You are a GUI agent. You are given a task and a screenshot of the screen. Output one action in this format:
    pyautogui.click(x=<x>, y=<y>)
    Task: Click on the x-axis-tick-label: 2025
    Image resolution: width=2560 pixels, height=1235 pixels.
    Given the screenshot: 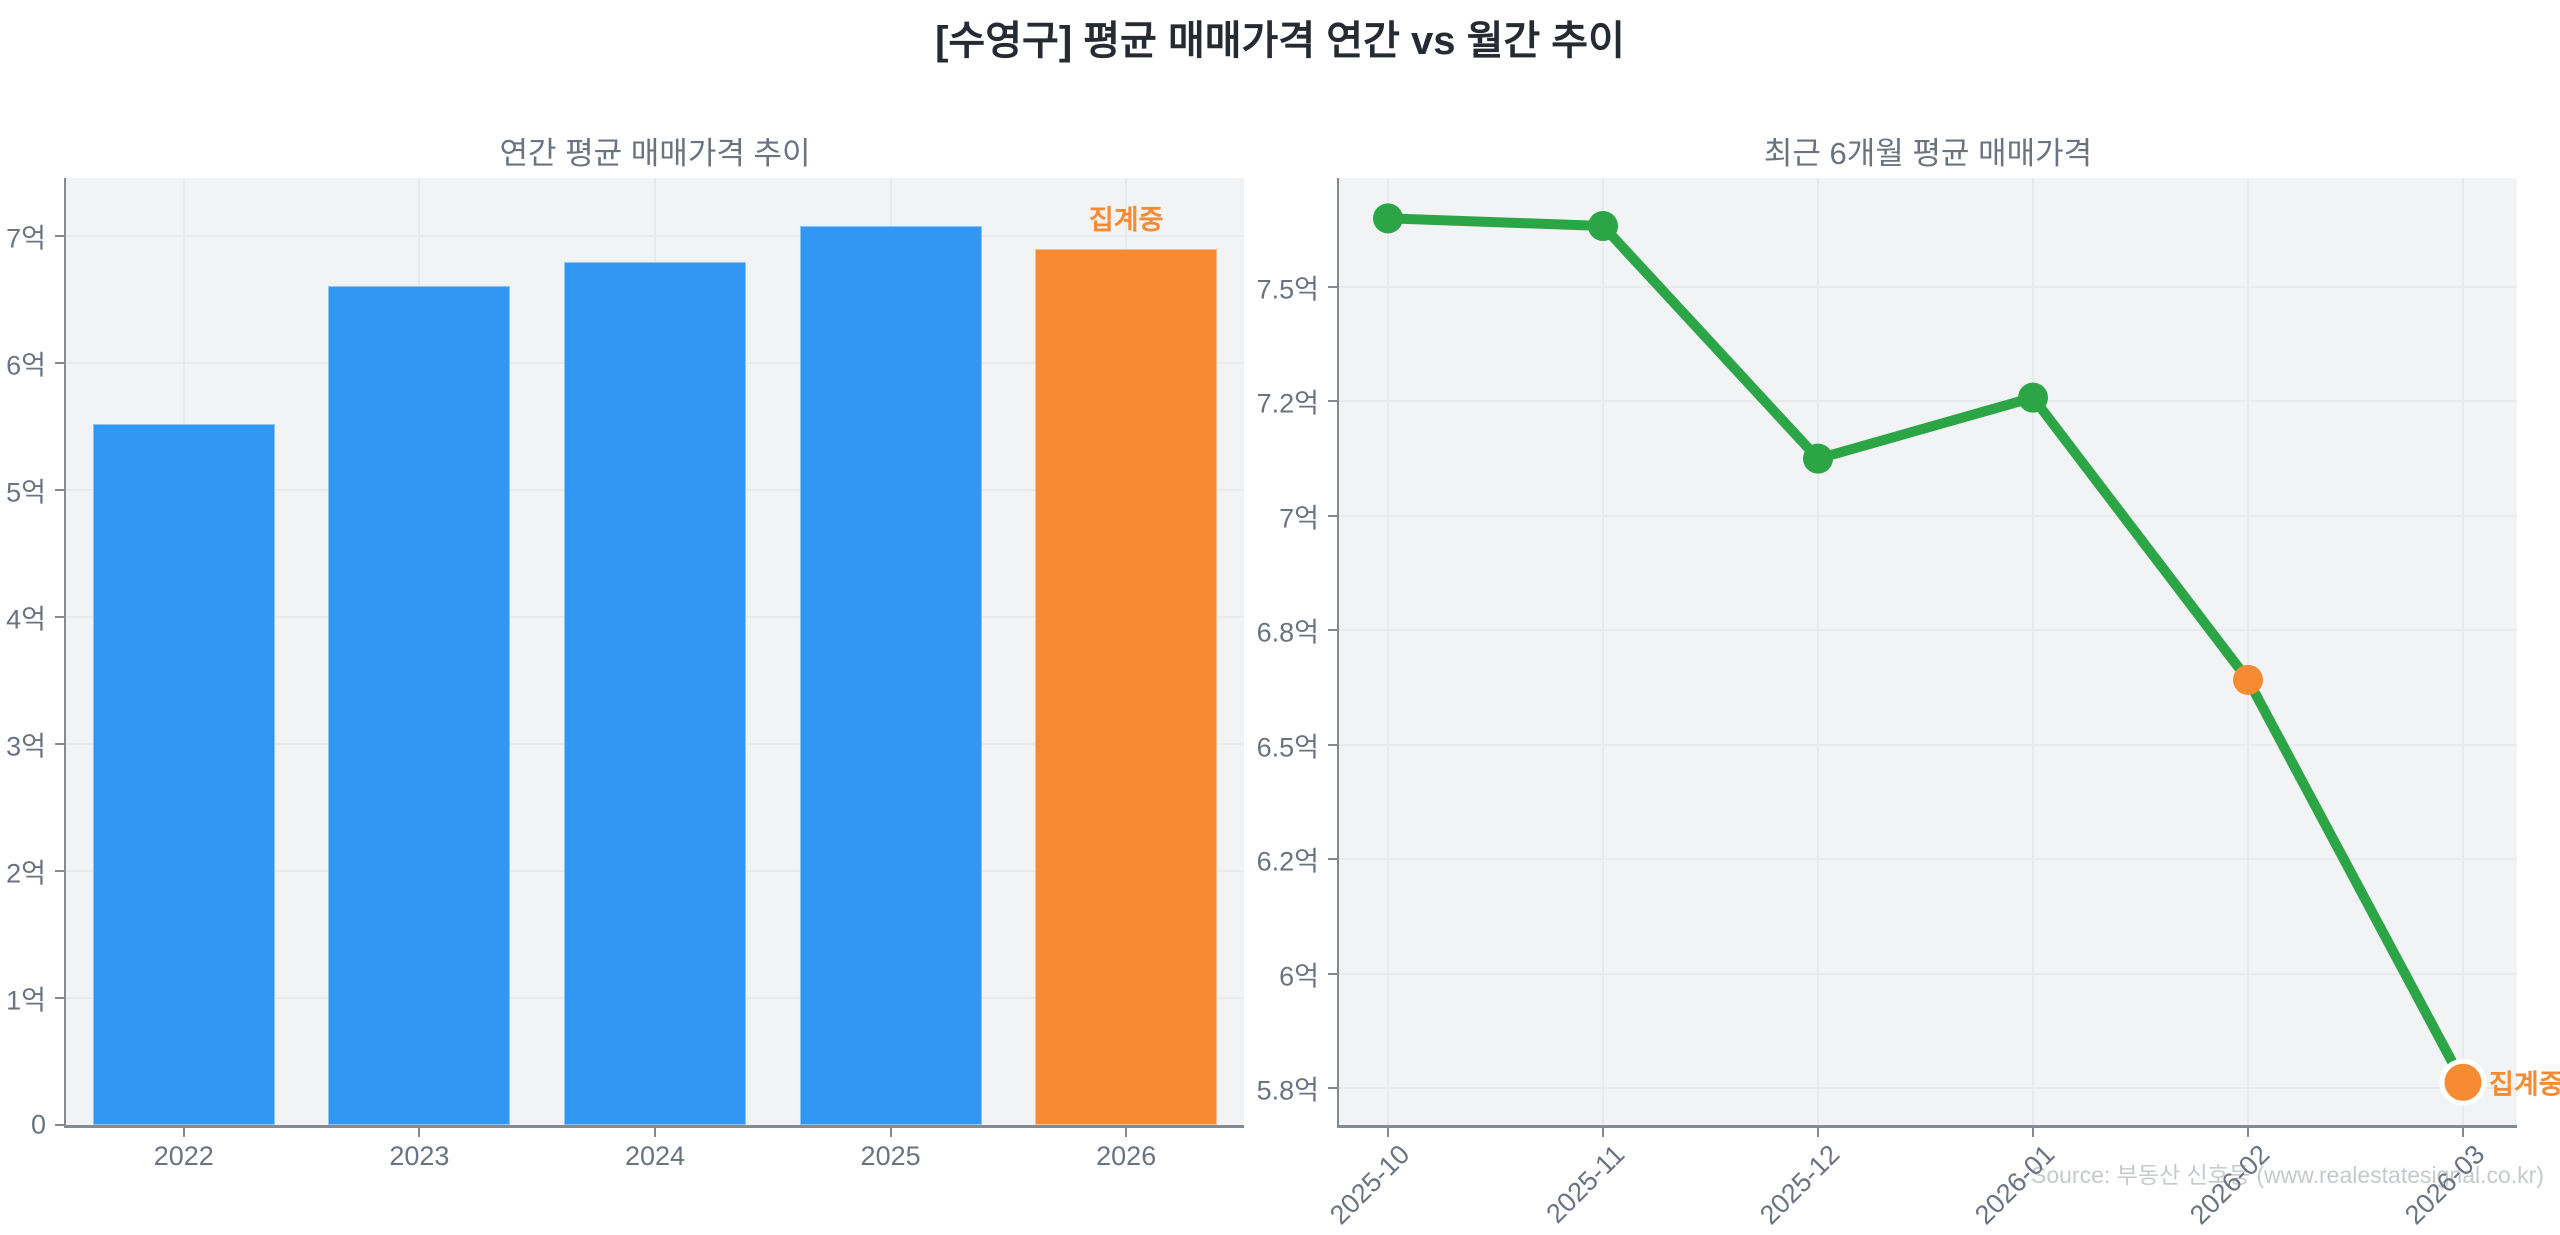 What is the action you would take?
    pyautogui.click(x=890, y=1156)
    